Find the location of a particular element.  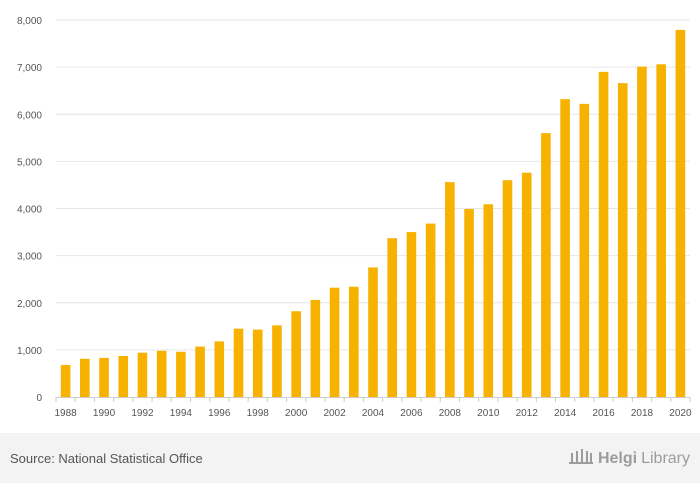

bar-1988 is located at coordinates (65, 380).